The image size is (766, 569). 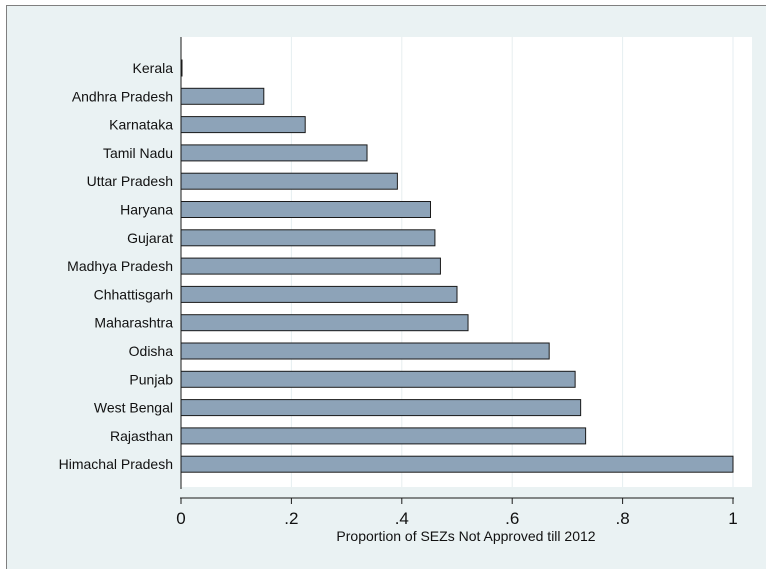 I want to click on bar-maharashtra, so click(x=324, y=323).